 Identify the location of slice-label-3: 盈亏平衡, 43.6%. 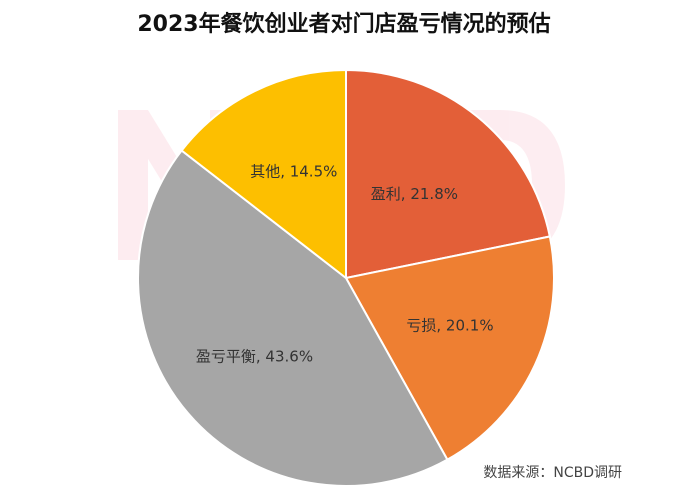
(254, 357).